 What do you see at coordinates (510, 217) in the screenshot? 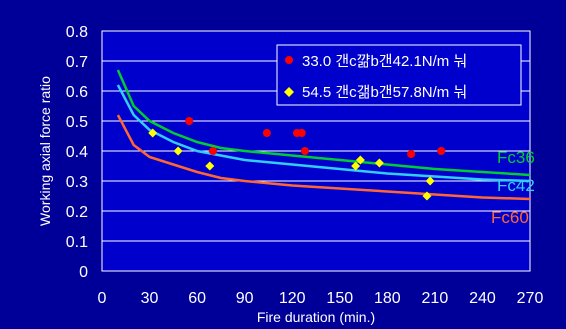
I see `line-label-fc60: Fc60` at bounding box center [510, 217].